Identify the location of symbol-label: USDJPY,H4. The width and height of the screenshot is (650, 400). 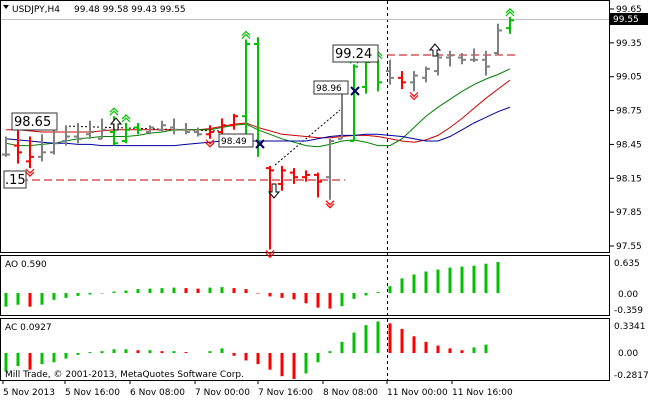
(36, 10).